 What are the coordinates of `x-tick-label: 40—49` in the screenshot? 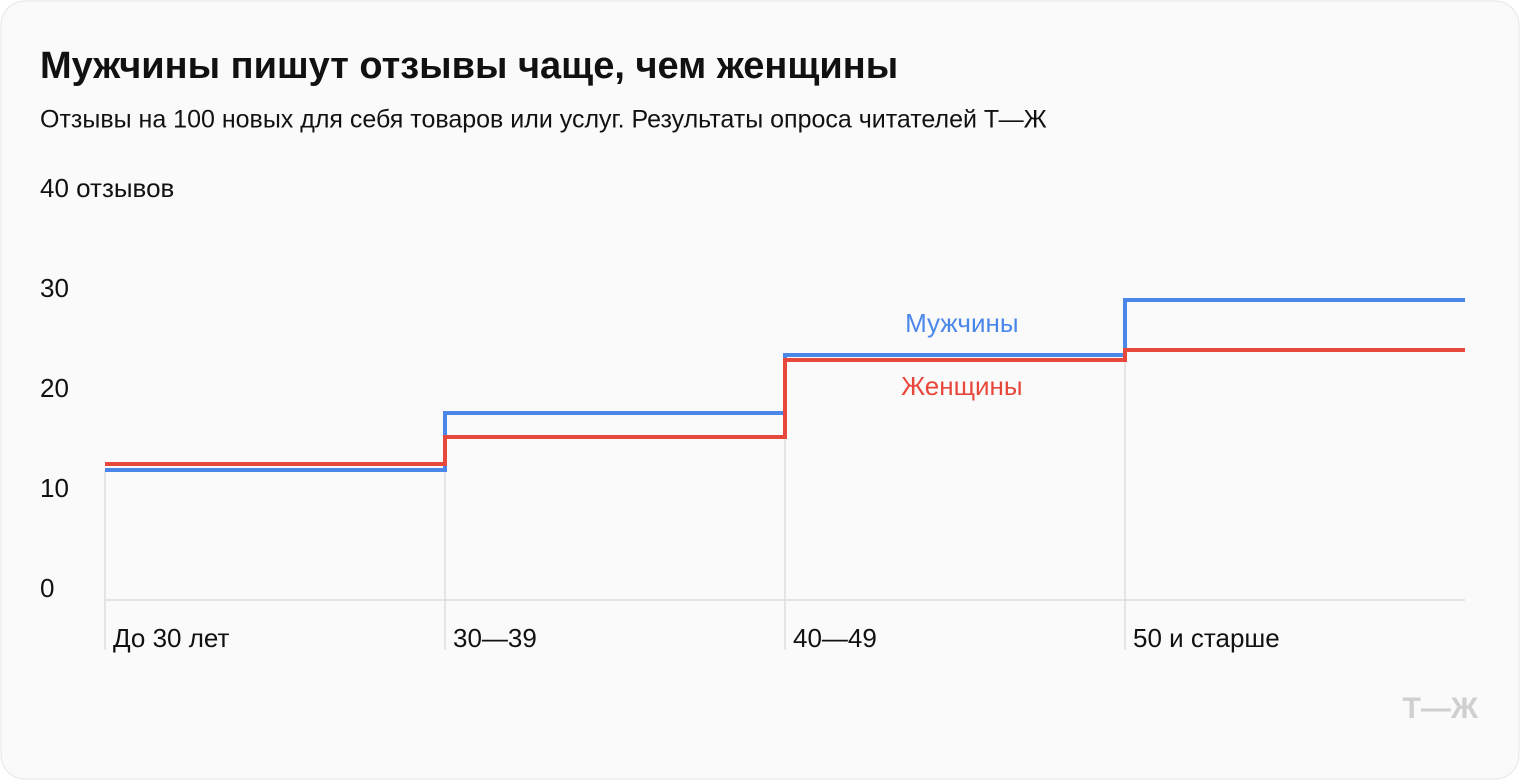 It's located at (835, 638).